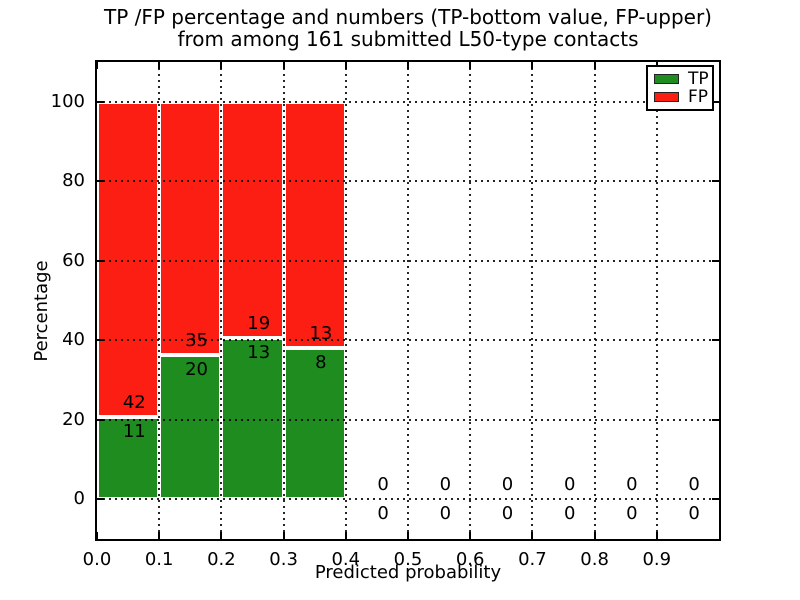  What do you see at coordinates (681, 78) in the screenshot?
I see `legend-item-tp: TP` at bounding box center [681, 78].